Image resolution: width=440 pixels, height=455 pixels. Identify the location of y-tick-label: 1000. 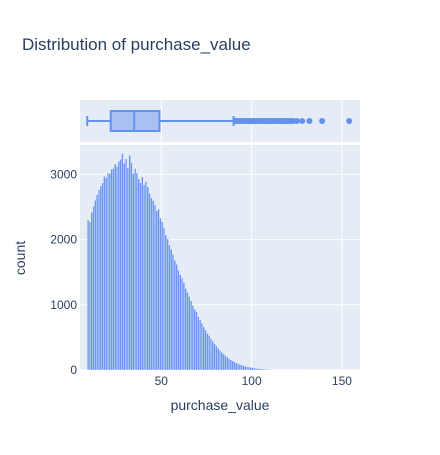
(63, 305).